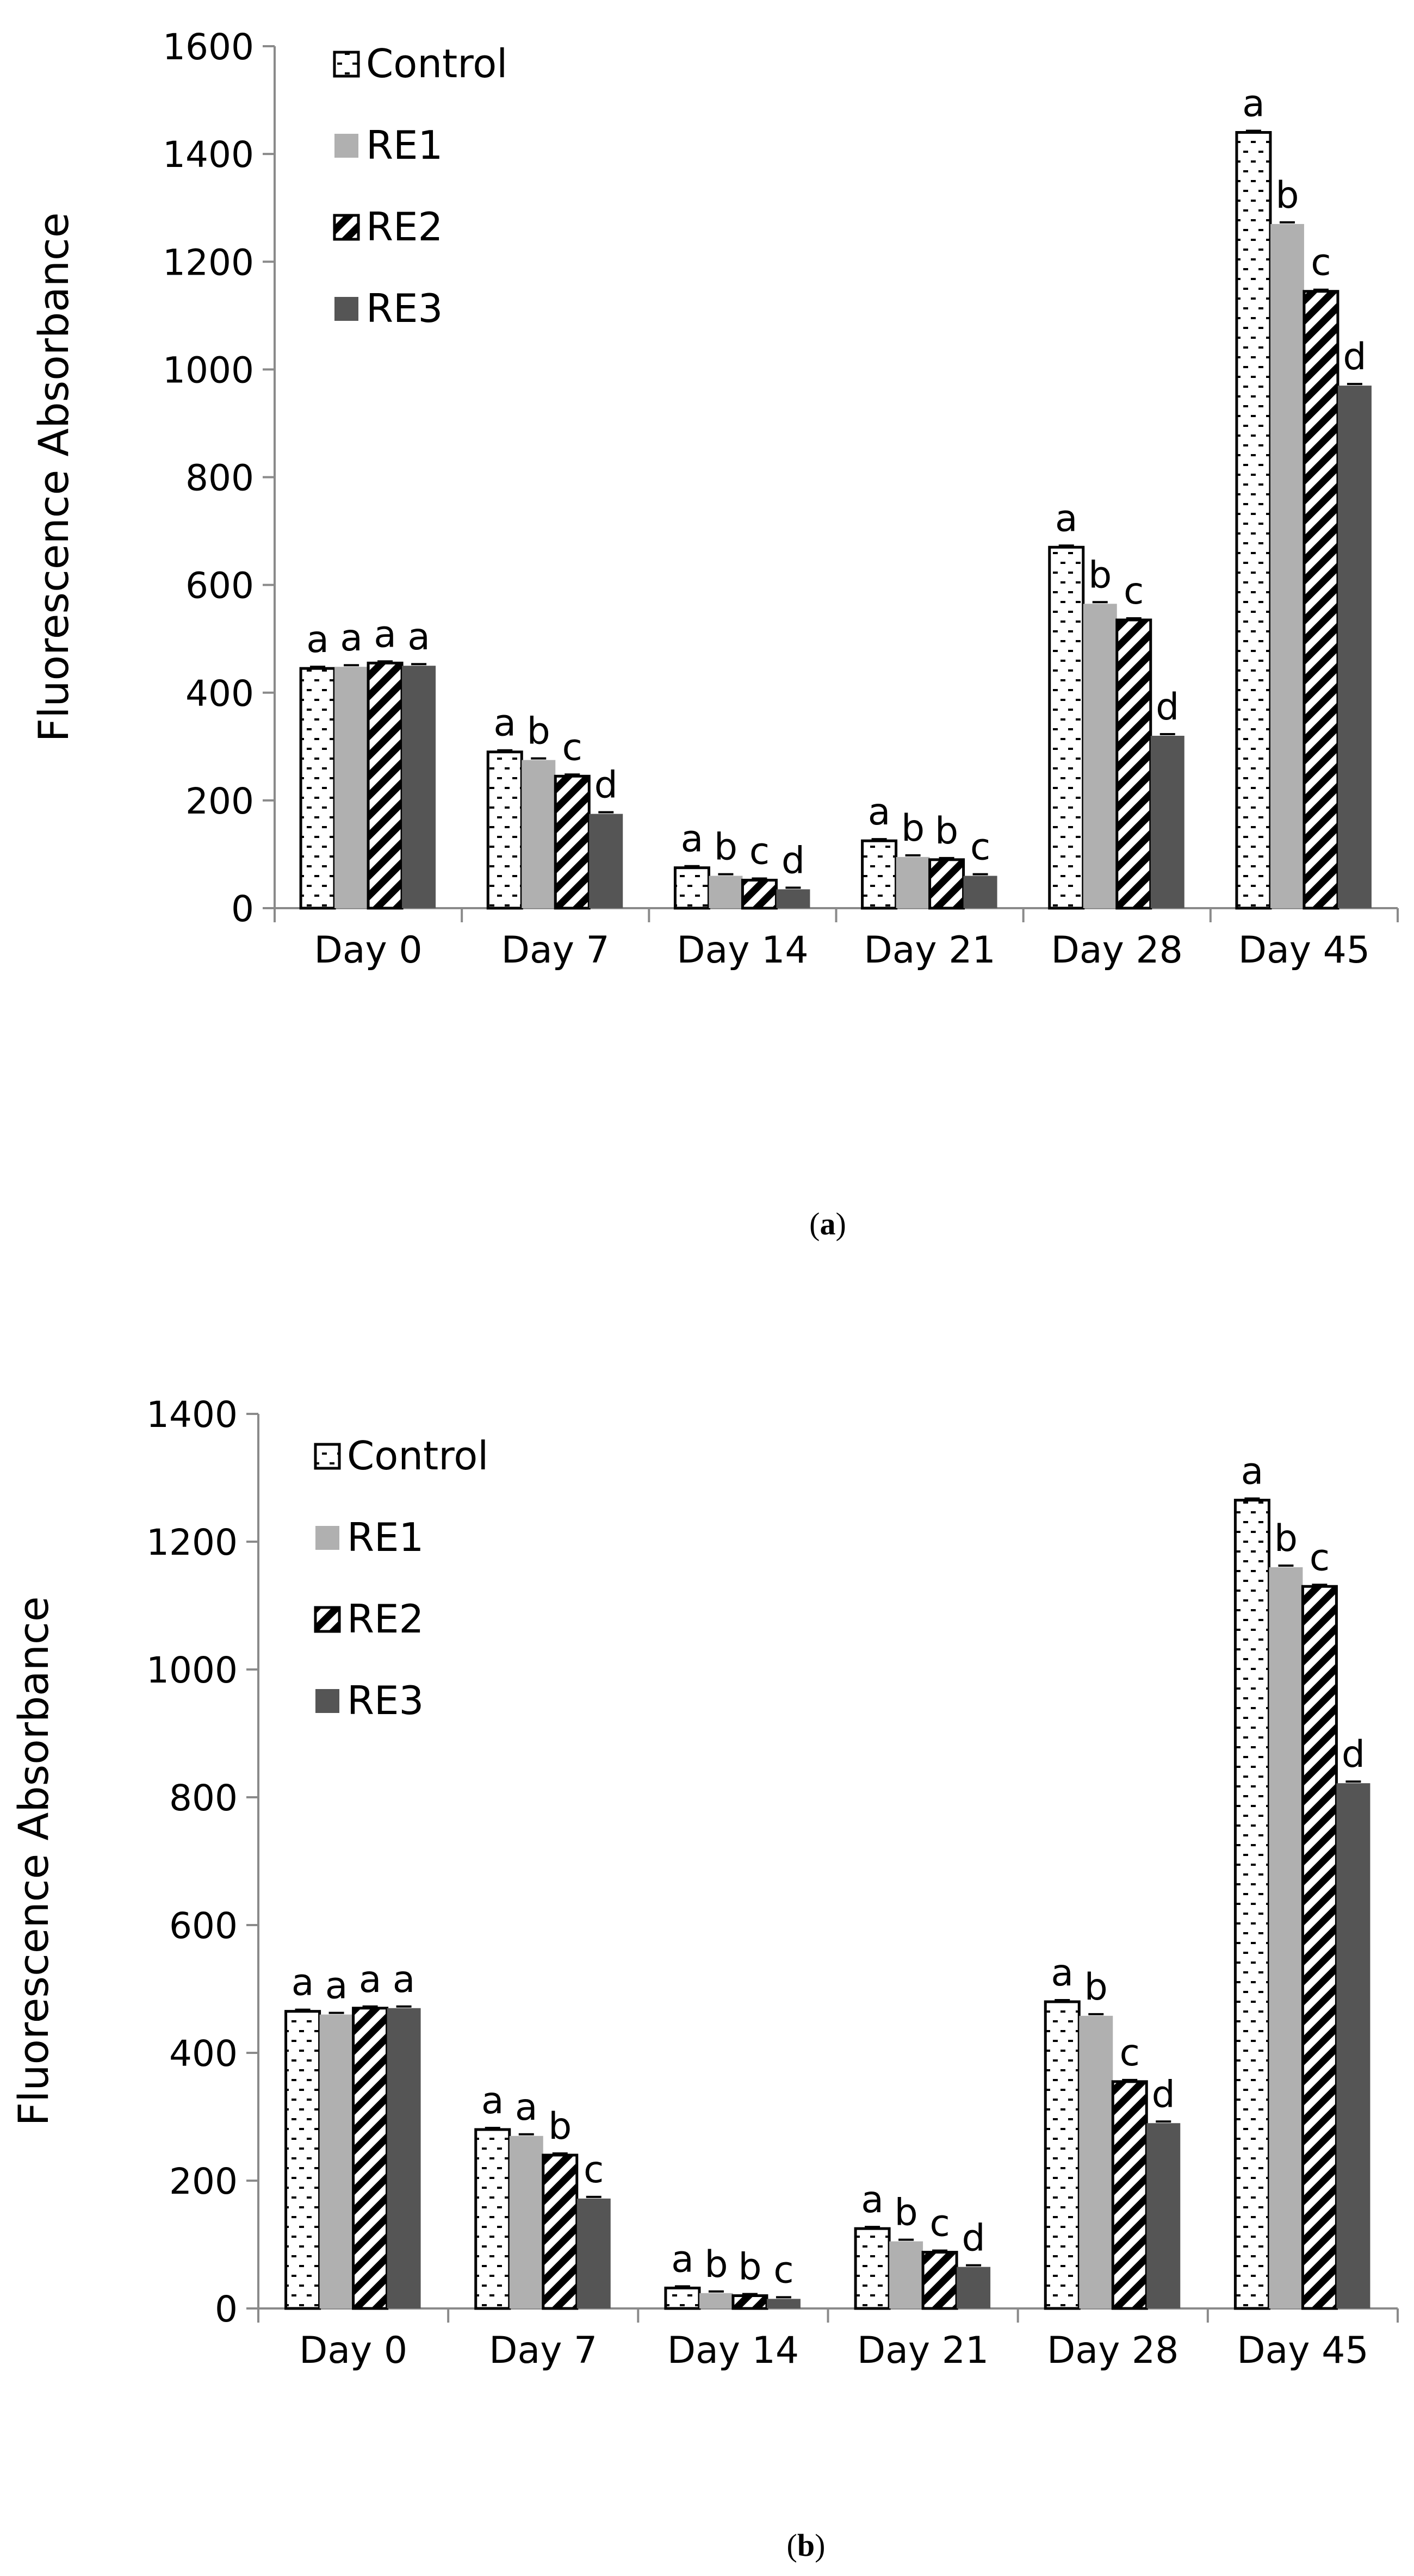 The height and width of the screenshot is (2576, 1414). I want to click on y-tick-label: 800, so click(203, 1798).